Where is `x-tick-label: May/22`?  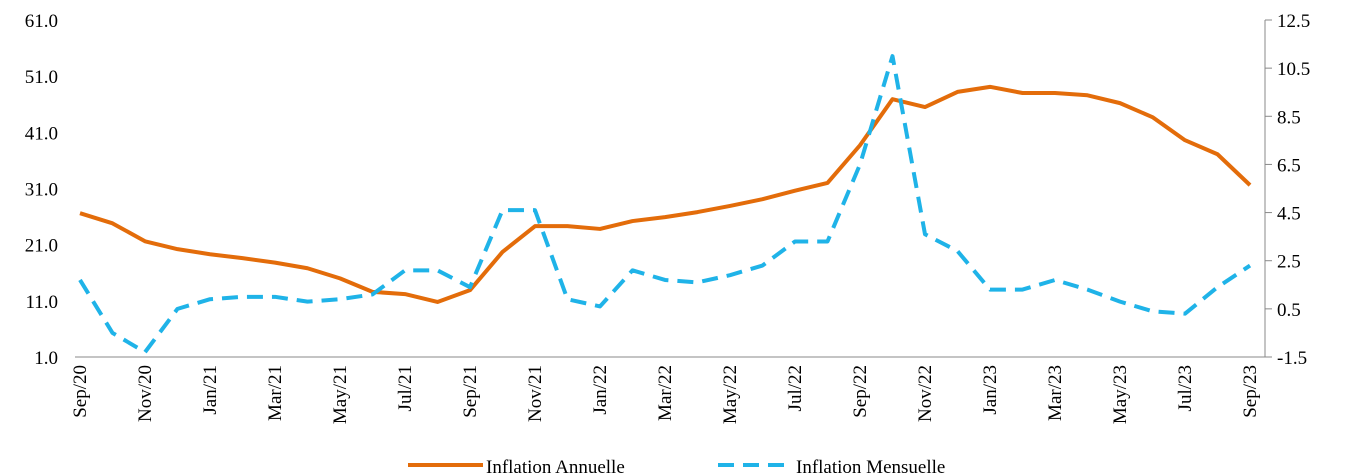 x-tick-label: May/22 is located at coordinates (730, 394).